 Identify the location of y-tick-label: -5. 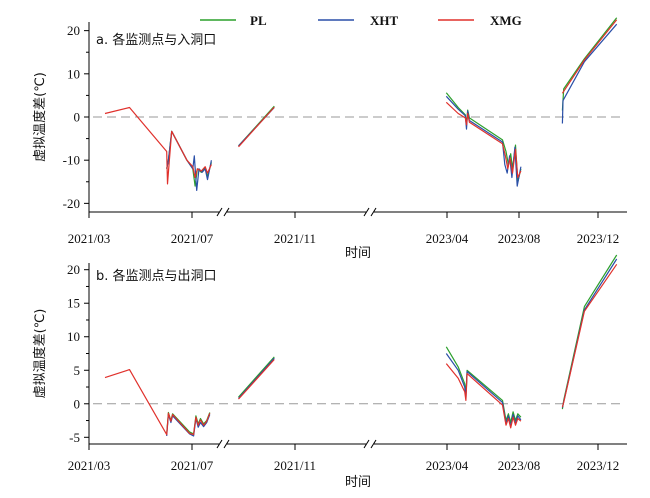
(74, 437).